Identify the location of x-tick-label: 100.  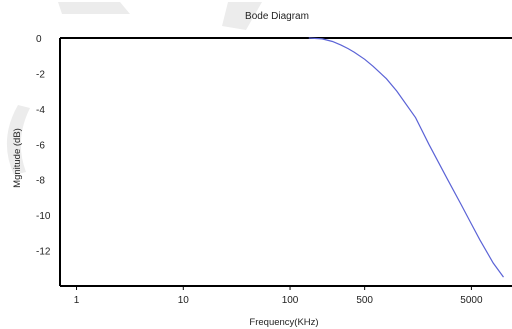
(290, 300).